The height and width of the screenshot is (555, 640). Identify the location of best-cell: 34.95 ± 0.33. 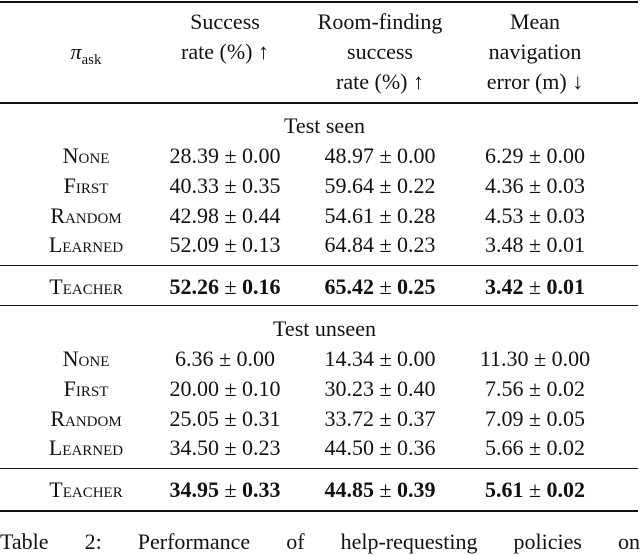
(224, 490).